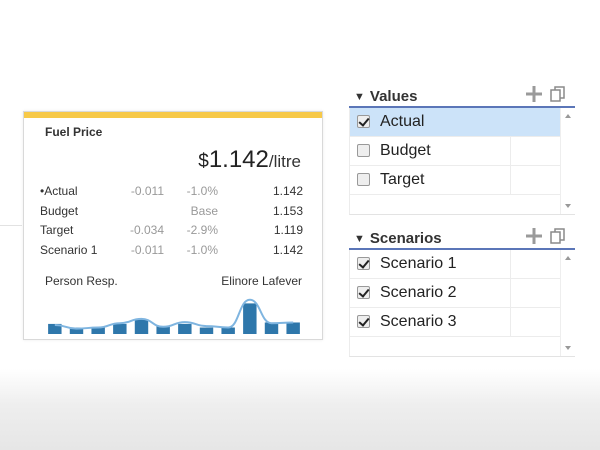 The width and height of the screenshot is (600, 450). What do you see at coordinates (284, 161) in the screenshot?
I see `price-unit: /litre` at bounding box center [284, 161].